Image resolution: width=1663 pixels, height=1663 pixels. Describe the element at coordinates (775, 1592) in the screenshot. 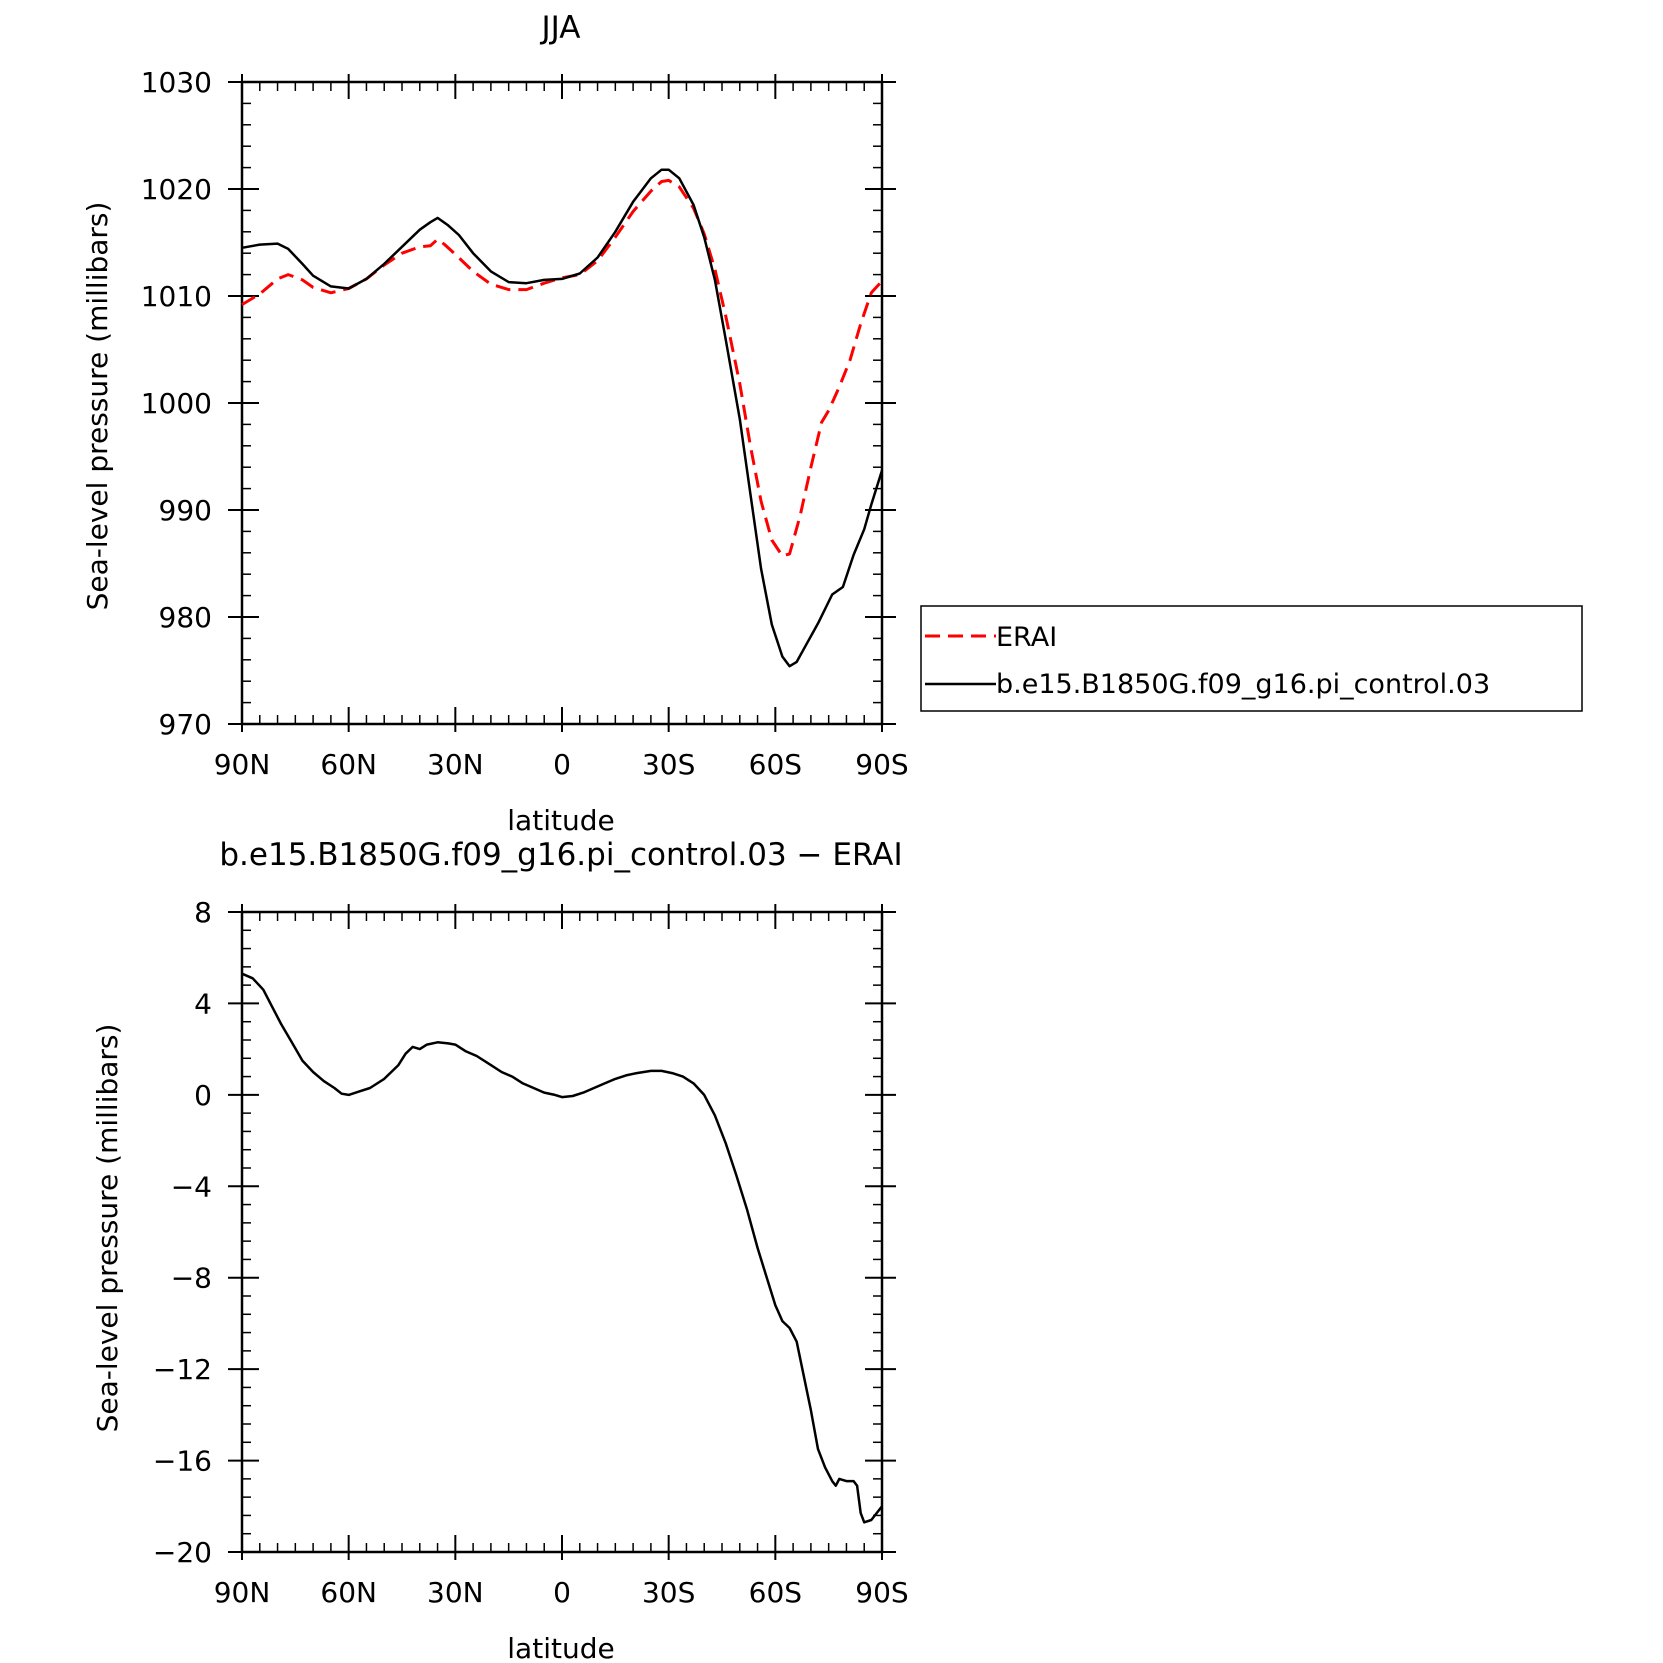

I see `bottom-x-tick-label: 60S` at that location.